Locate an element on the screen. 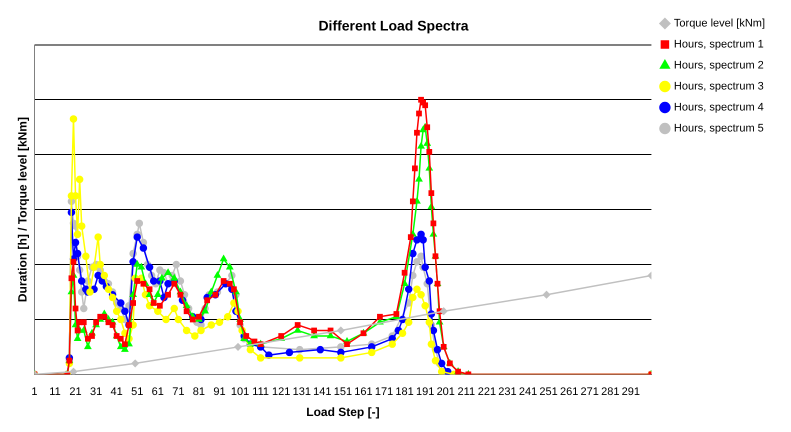 The image size is (791, 432). x-tick-label: 91 is located at coordinates (219, 392).